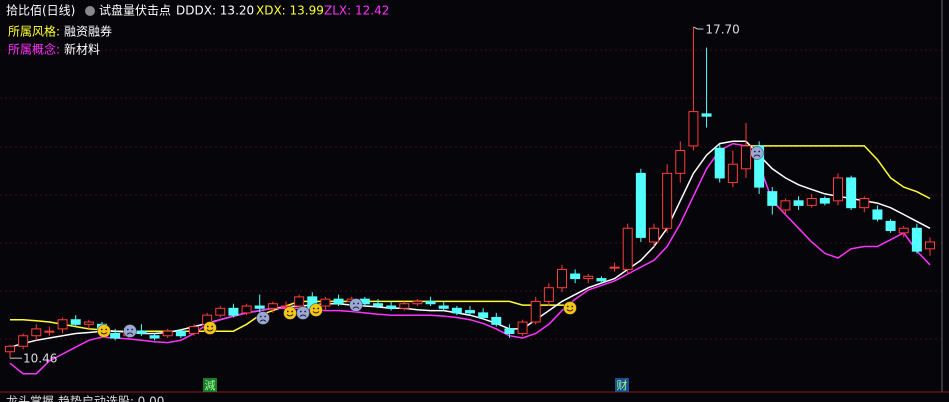  What do you see at coordinates (356, 11) in the screenshot?
I see `readout: ZLX: 12.42` at bounding box center [356, 11].